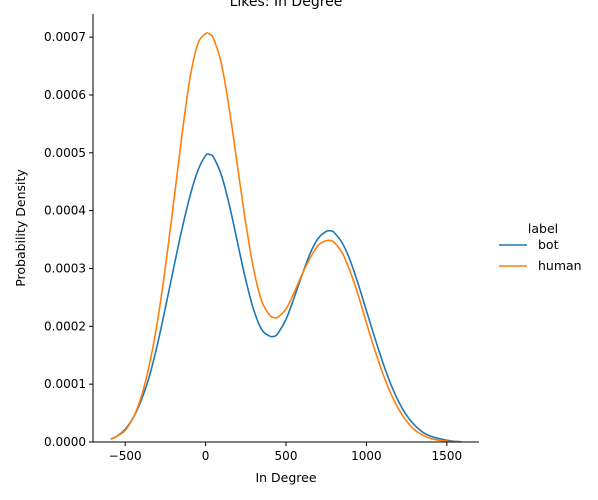  I want to click on chart-title: Likes: In Degree, so click(286, 5).